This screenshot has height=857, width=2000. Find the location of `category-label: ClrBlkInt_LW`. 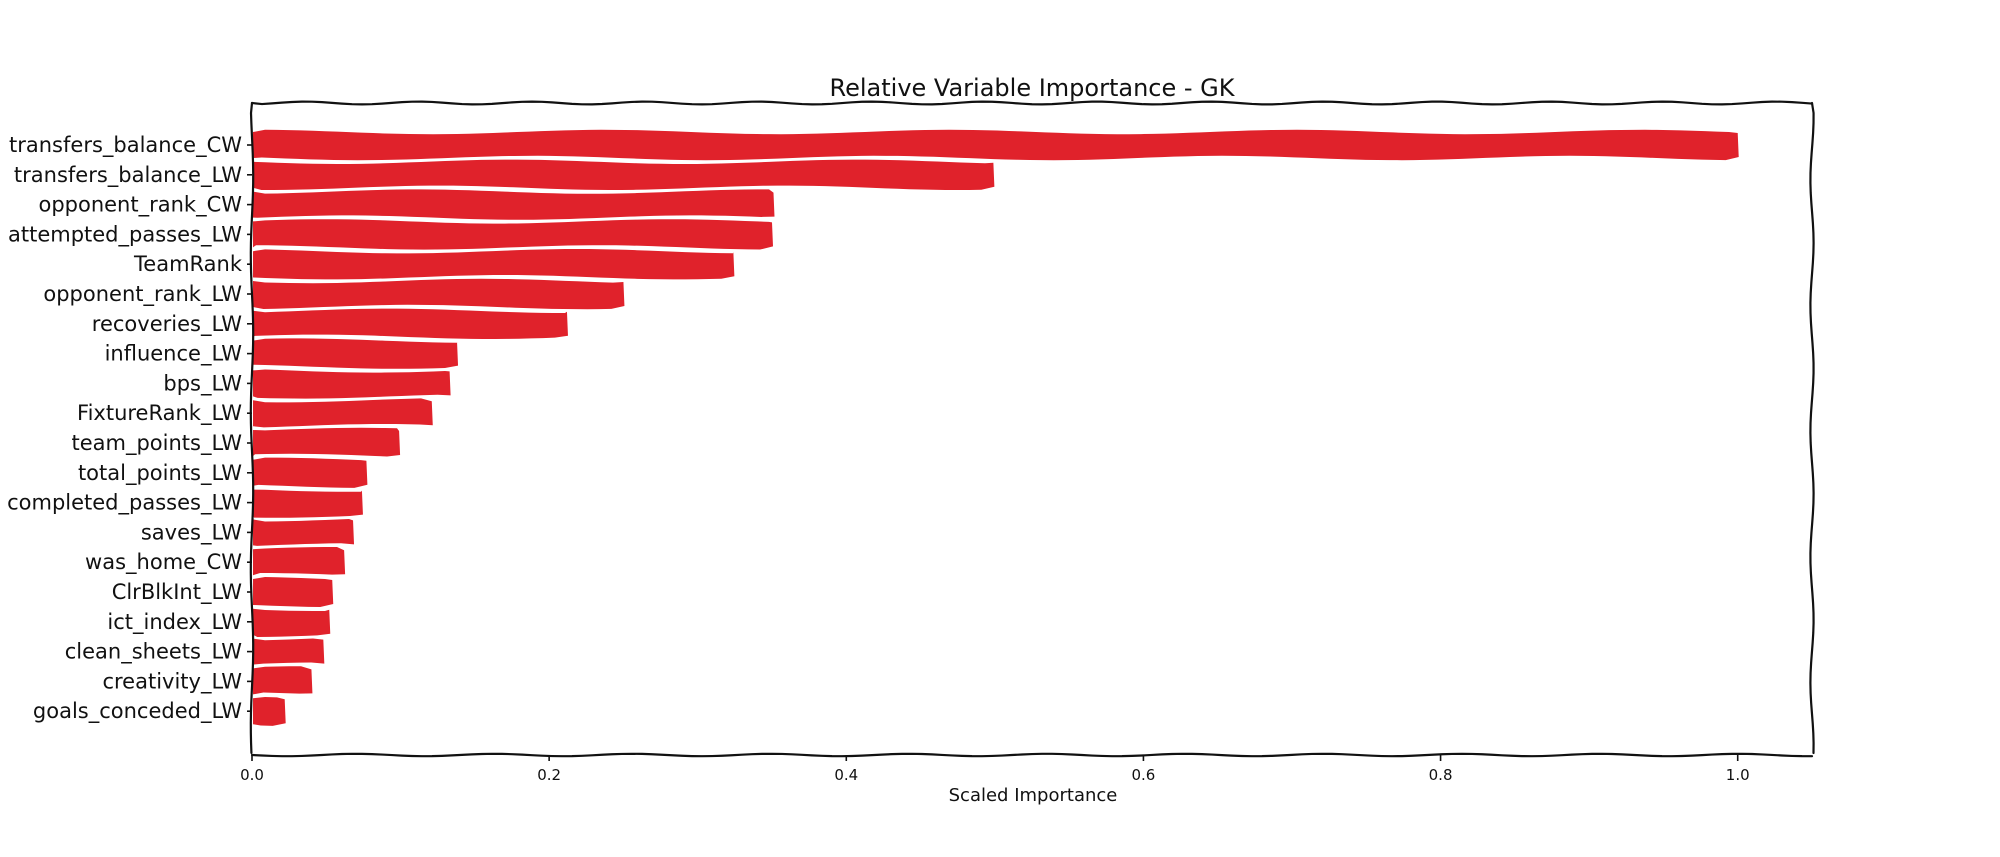

category-label: ClrBlkInt_LW is located at coordinates (177, 592).